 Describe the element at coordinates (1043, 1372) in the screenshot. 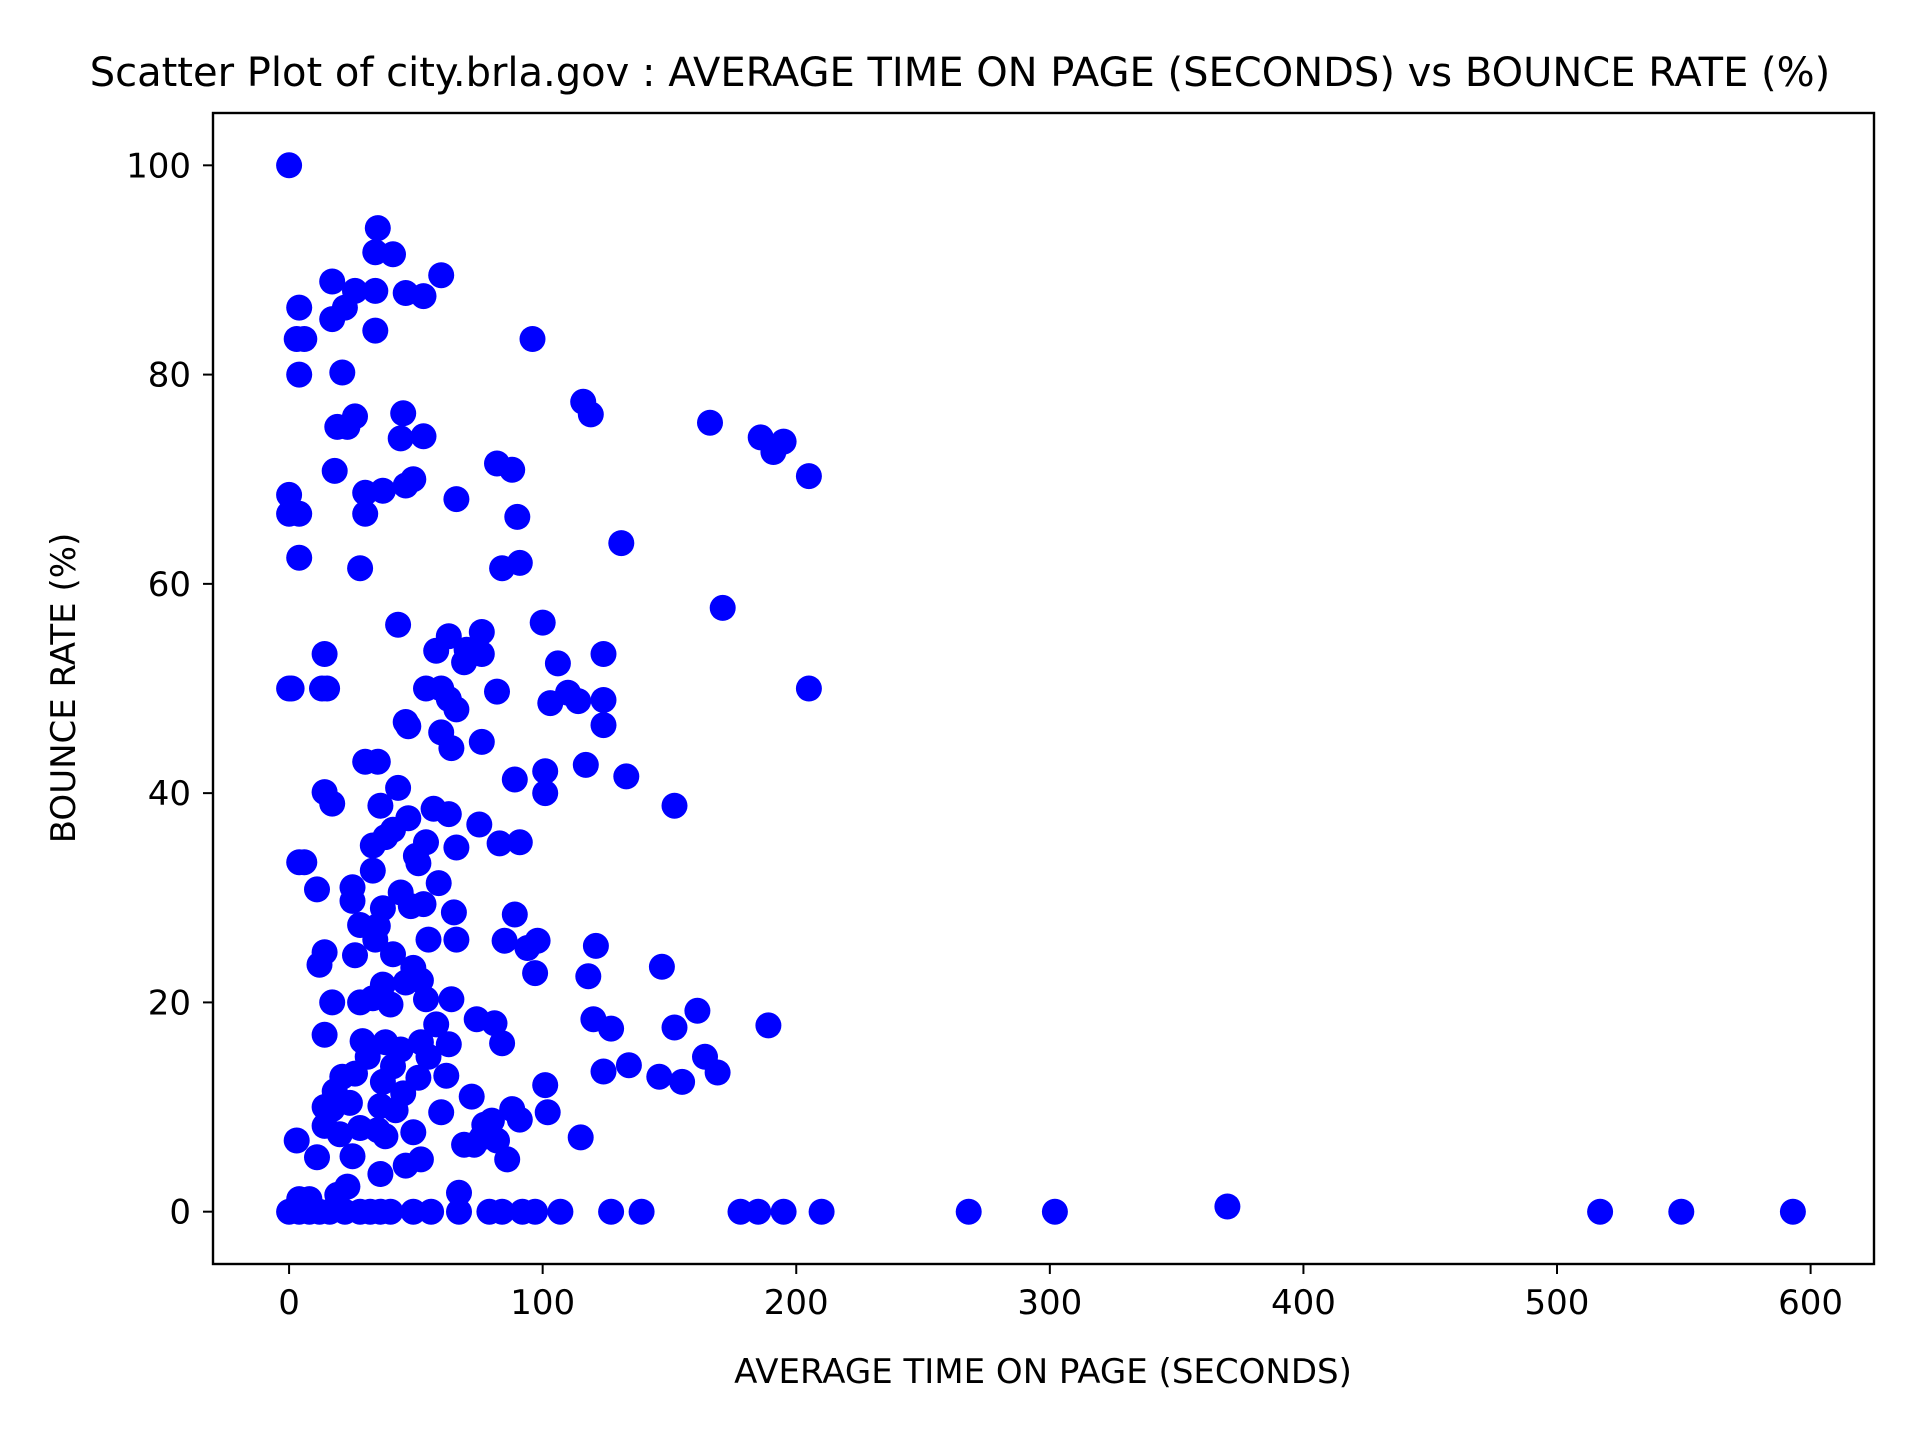

I see `x-axis-label: AVERAGE TIME ON PAGE (SECONDS)` at that location.